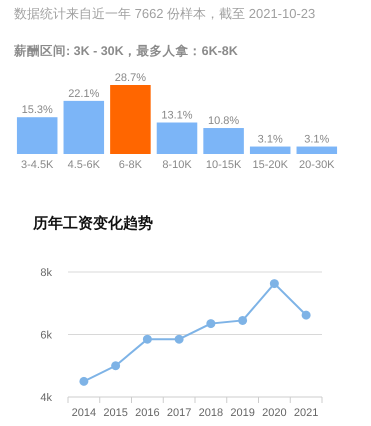 This screenshot has height=426, width=371. Describe the element at coordinates (46, 398) in the screenshot. I see `y-tick-label: 4k` at that location.